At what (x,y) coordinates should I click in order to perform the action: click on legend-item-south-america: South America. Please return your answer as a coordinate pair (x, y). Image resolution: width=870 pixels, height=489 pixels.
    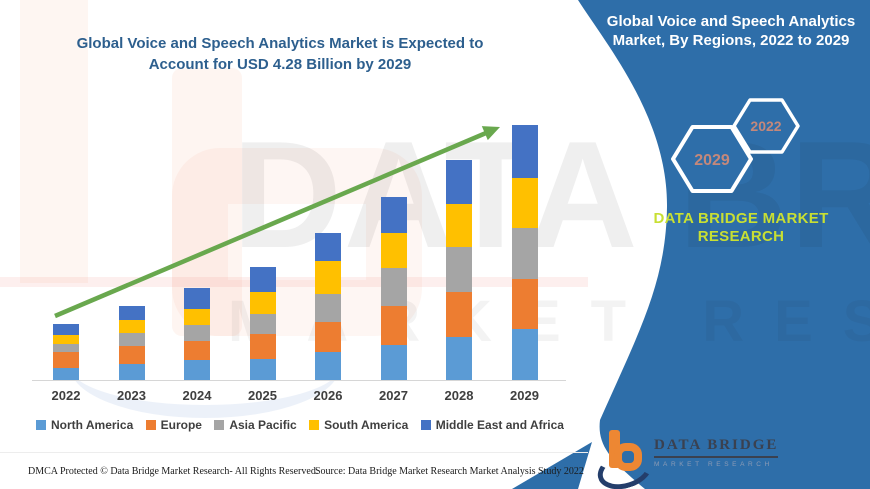
    Looking at the image, I should click on (358, 425).